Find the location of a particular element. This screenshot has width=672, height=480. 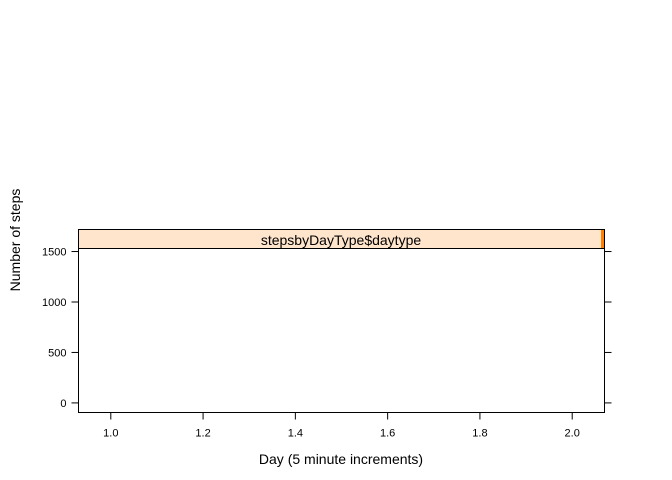

x-axis-title: Day (5 minute increments) is located at coordinates (341, 459).